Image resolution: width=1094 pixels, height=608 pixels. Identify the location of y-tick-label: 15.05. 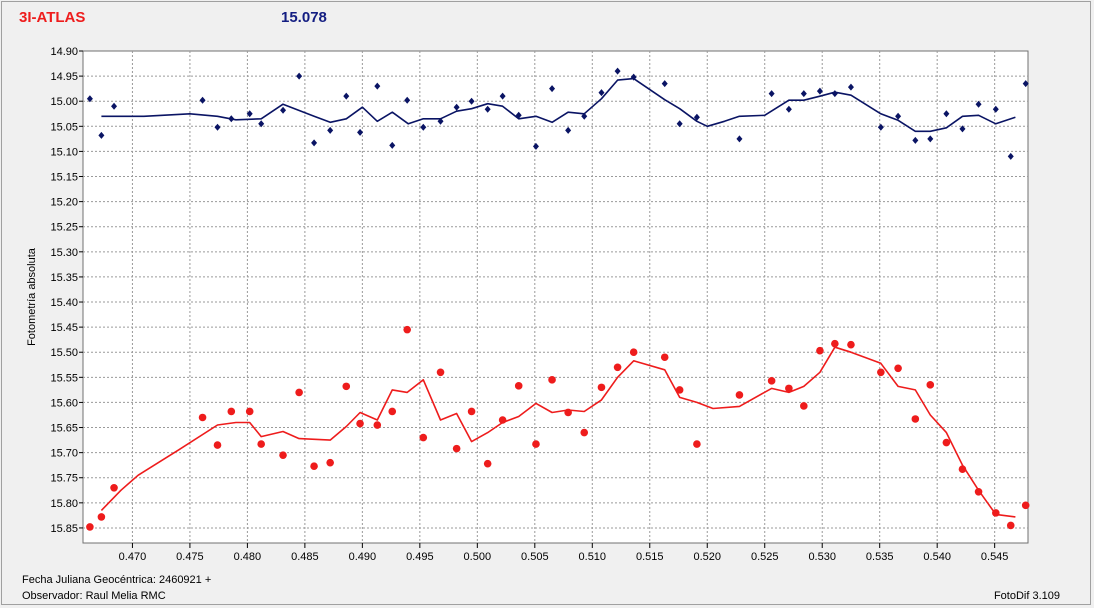
(64, 127).